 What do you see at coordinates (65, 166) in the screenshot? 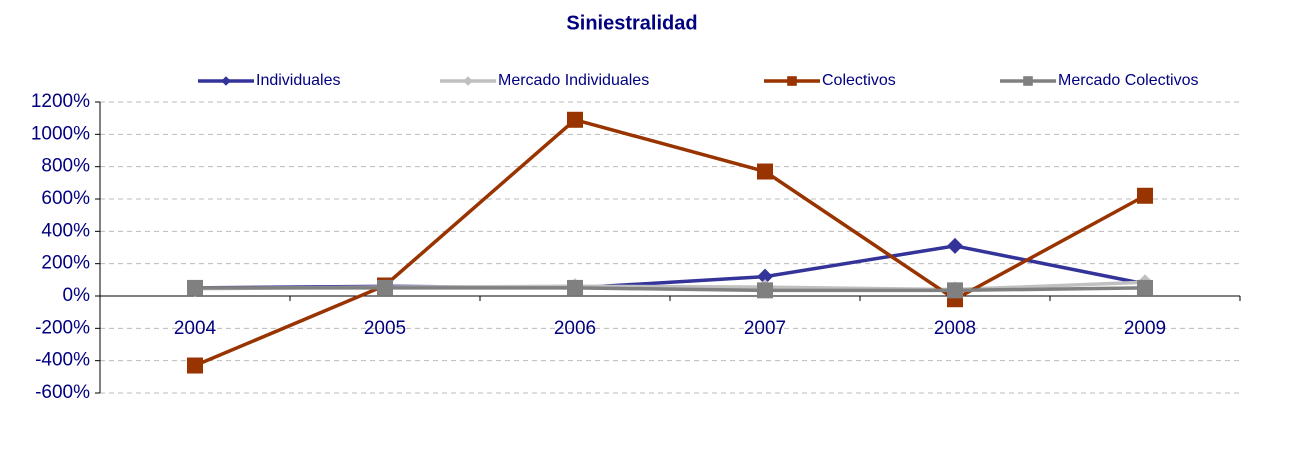
I see `y-tick-label: 800%` at bounding box center [65, 166].